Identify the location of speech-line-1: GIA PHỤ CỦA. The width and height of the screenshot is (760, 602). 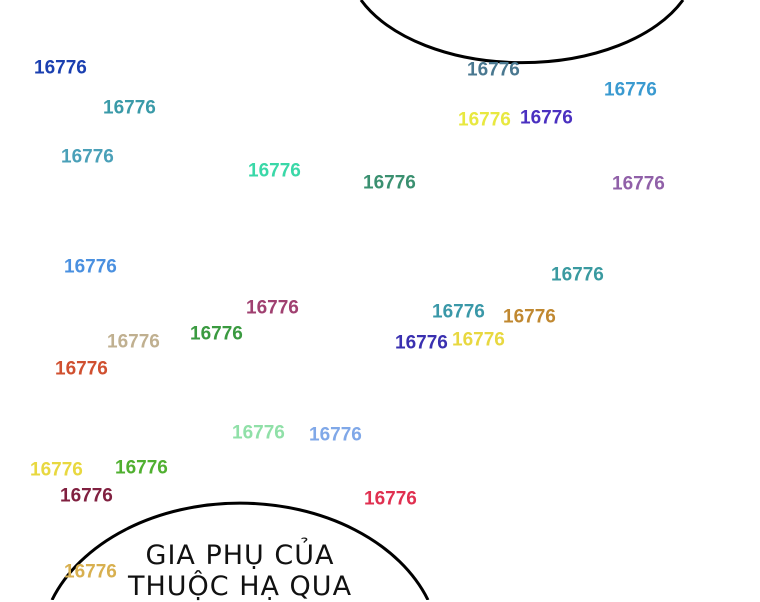
(240, 555).